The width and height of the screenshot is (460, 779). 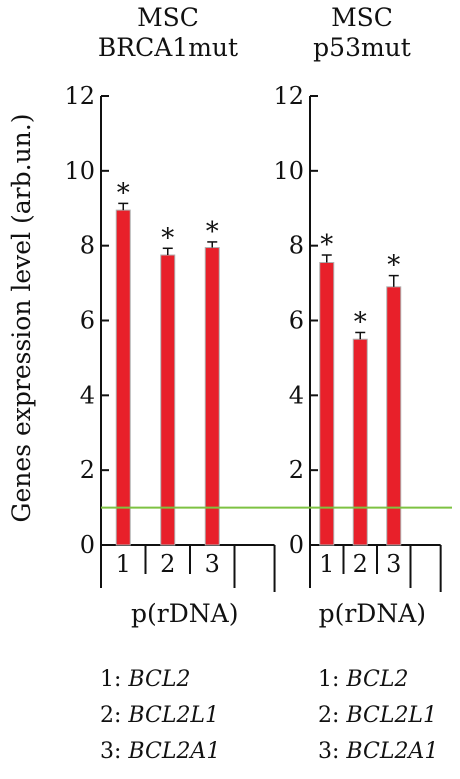 I want to click on panel1-y-tick-label: 12, so click(x=79, y=96).